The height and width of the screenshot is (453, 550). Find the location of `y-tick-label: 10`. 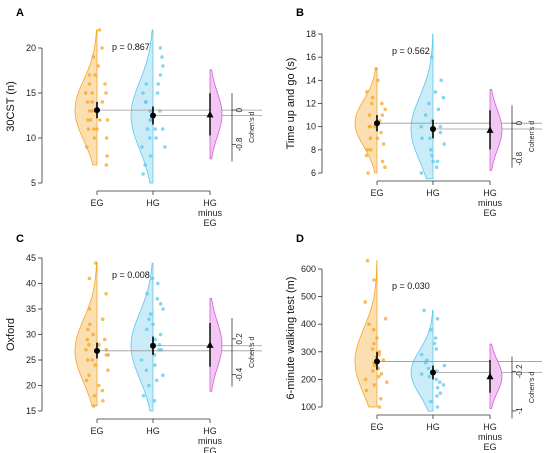

y-tick-label: 10 is located at coordinates (31, 138).